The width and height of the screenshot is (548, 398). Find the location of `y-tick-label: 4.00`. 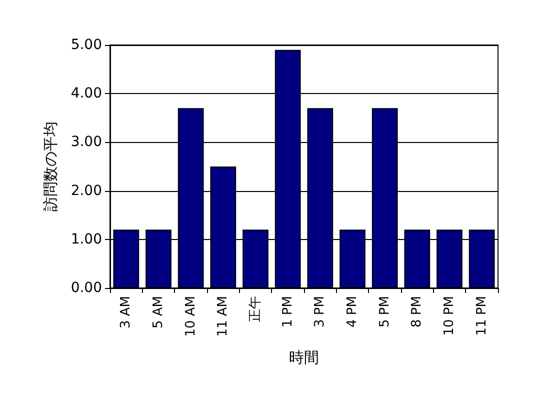

y-tick-label: 4.00 is located at coordinates (86, 94).